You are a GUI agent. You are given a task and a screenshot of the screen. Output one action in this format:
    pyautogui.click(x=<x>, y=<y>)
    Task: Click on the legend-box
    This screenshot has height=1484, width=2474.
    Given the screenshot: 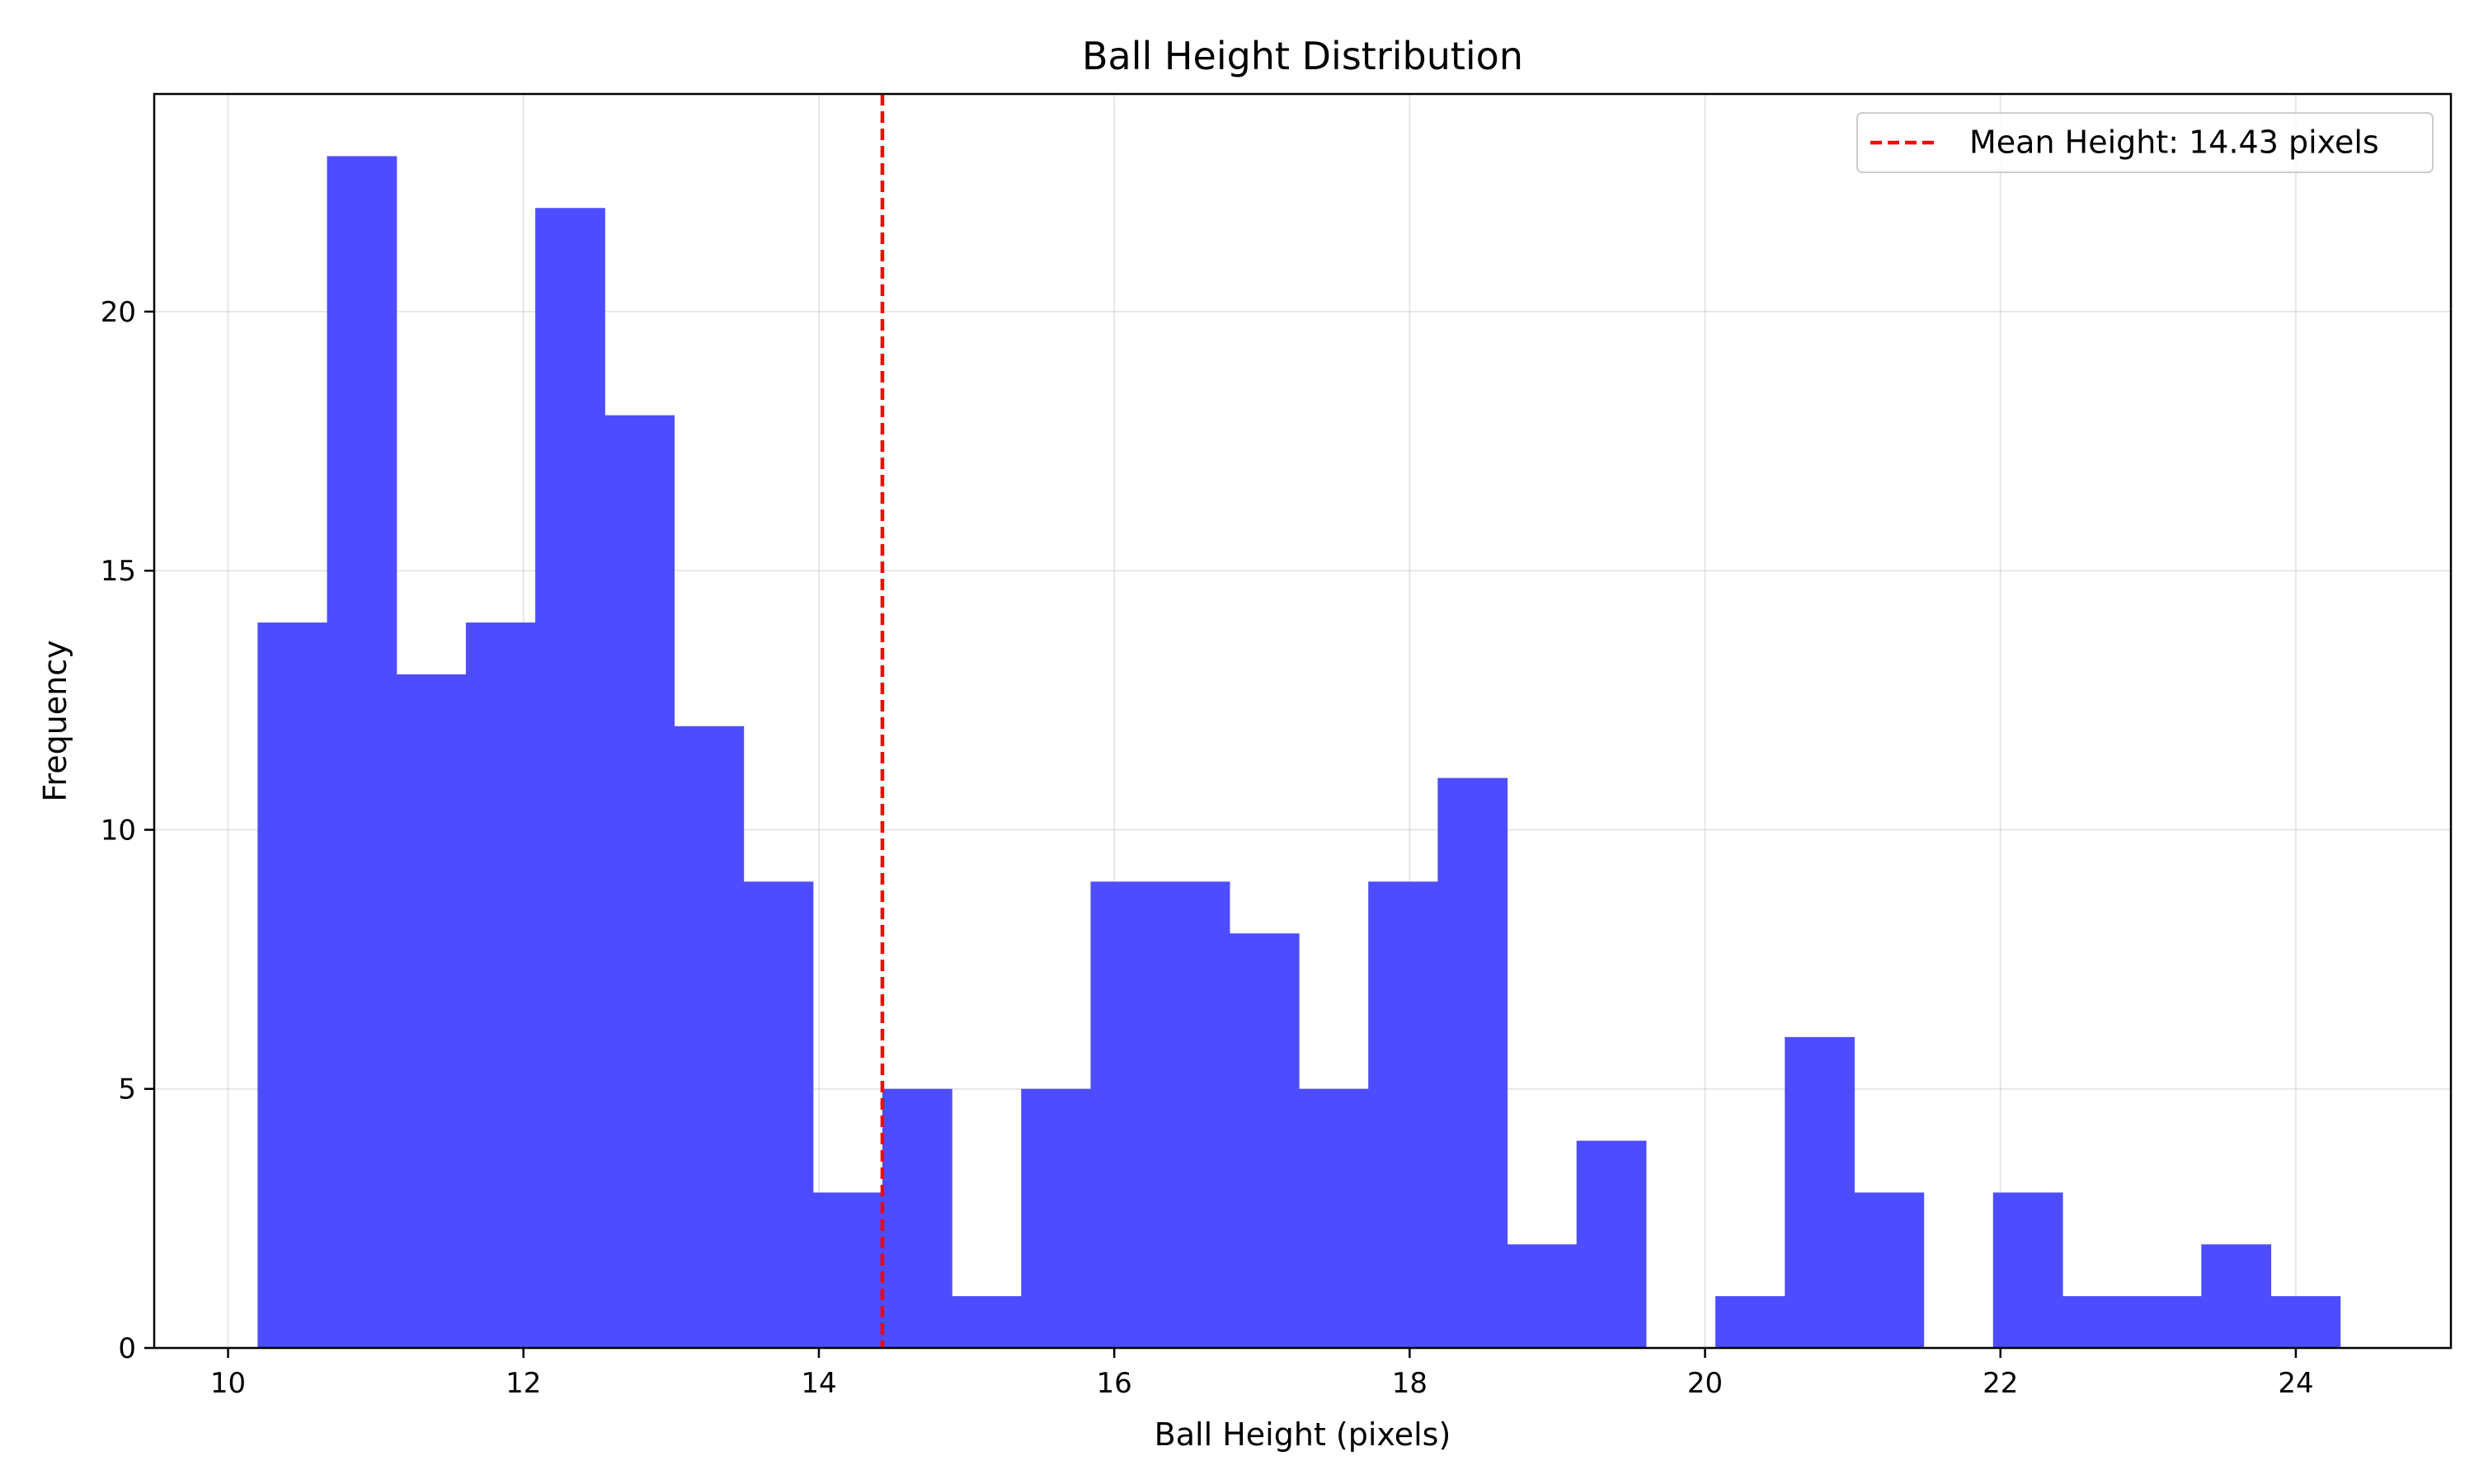 What is the action you would take?
    pyautogui.click(x=2145, y=142)
    